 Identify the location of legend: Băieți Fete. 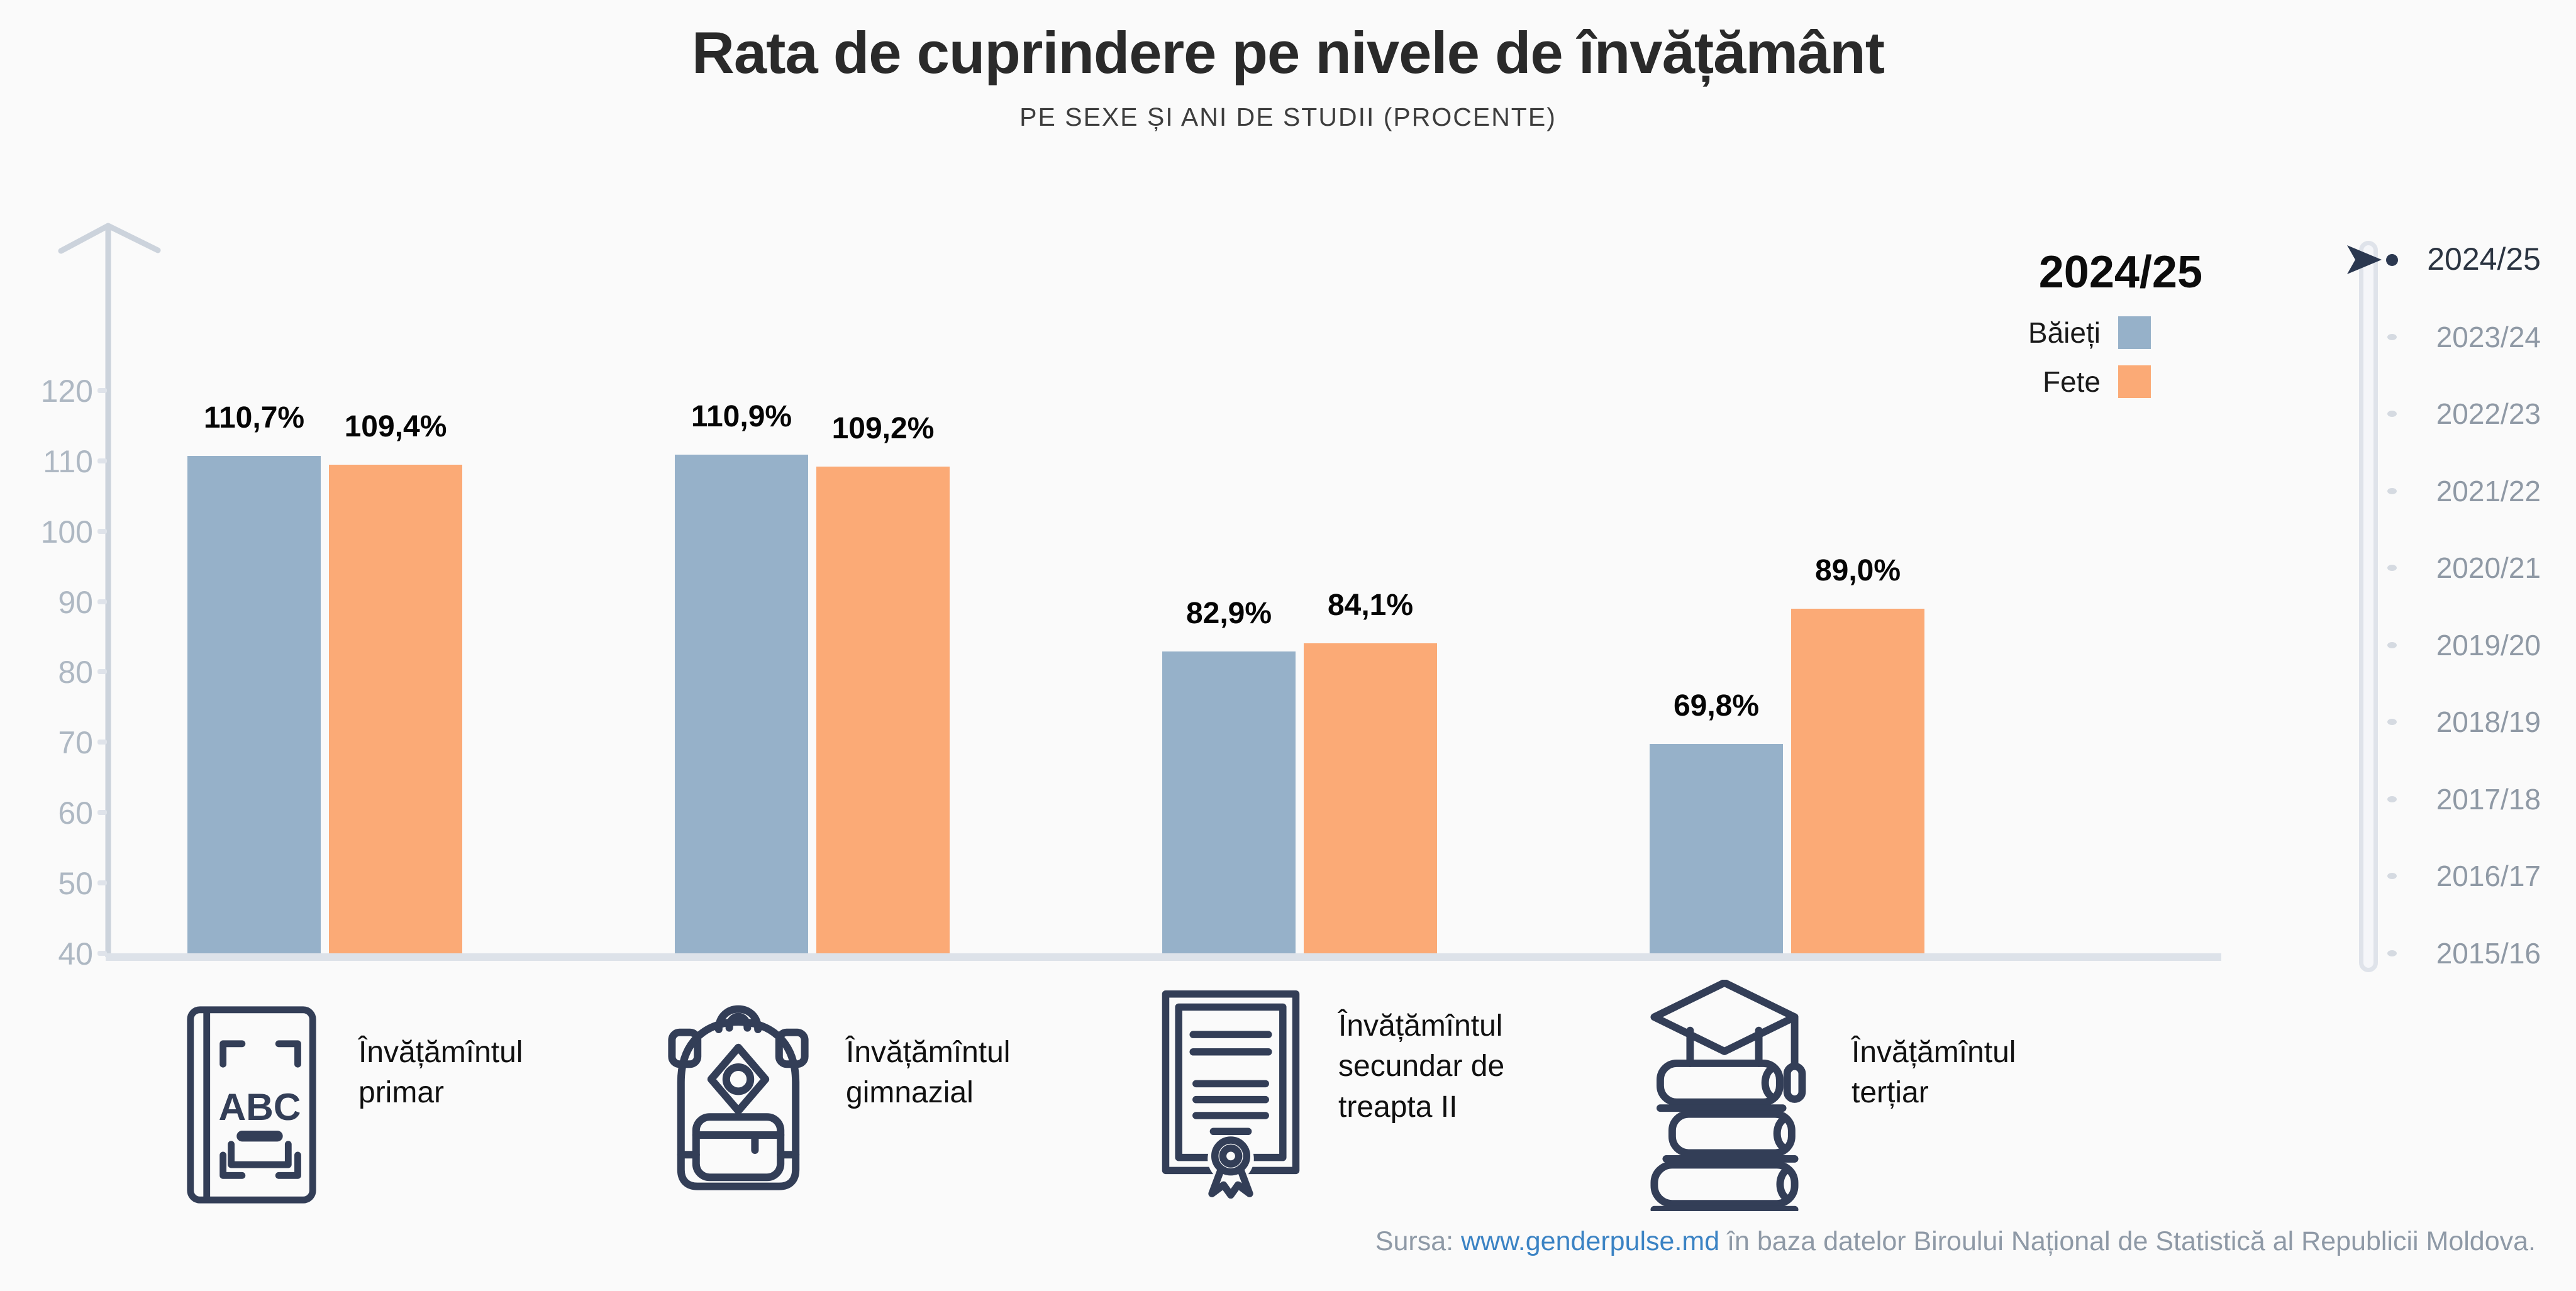
(2089, 357).